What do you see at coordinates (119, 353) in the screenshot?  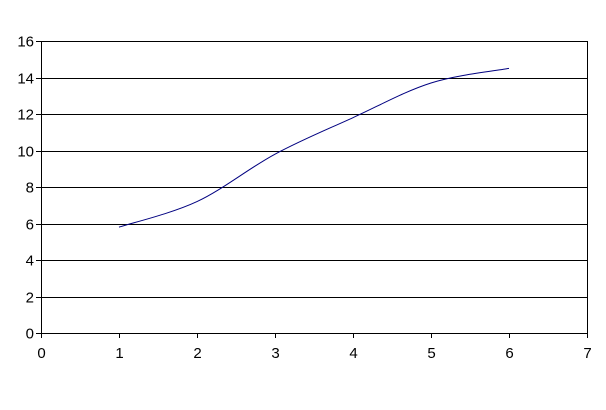 I see `x-tick-label: 1` at bounding box center [119, 353].